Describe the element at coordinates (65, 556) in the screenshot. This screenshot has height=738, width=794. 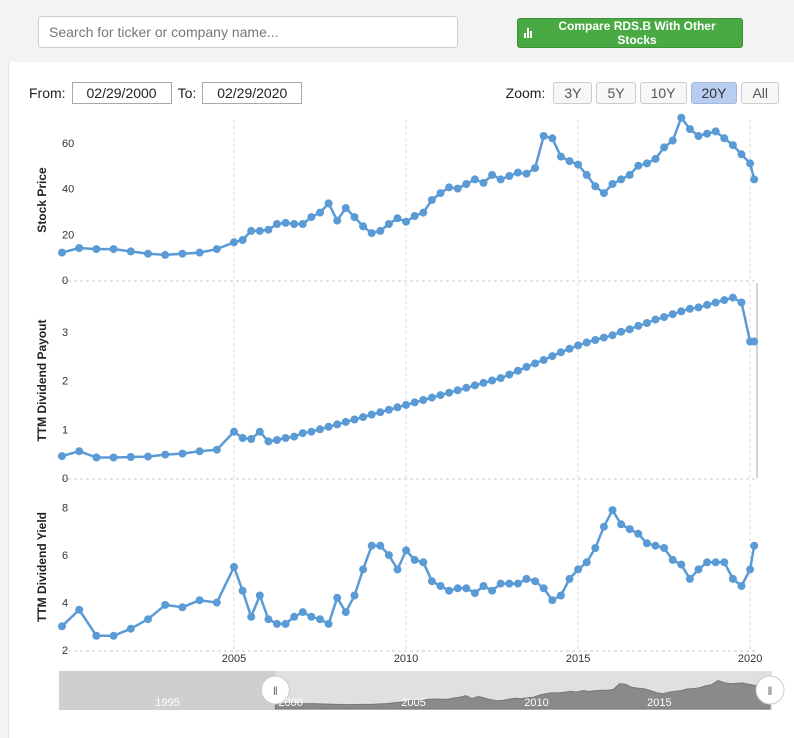
I see `y-tick-label: 6` at that location.